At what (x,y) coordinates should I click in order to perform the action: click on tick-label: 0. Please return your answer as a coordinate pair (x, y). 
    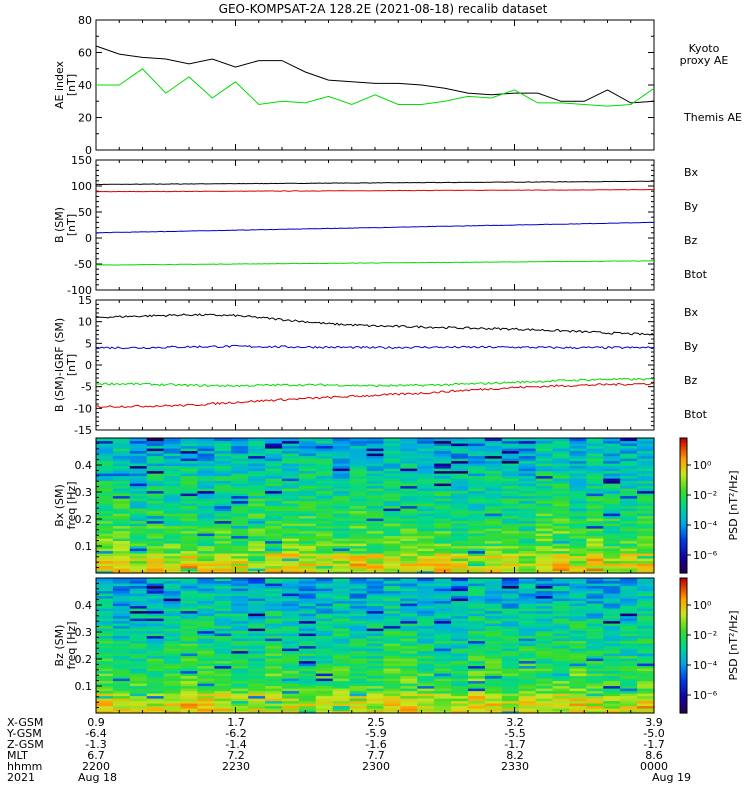
    Looking at the image, I should click on (88, 365).